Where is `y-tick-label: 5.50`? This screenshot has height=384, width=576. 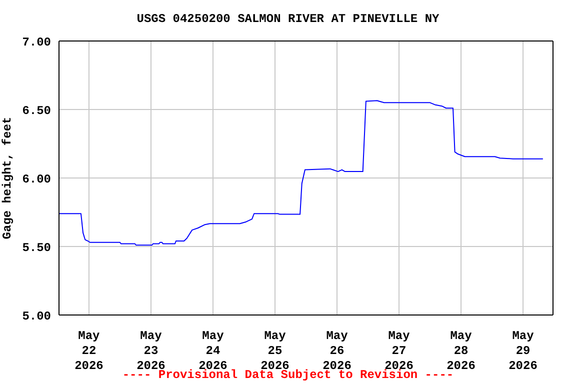 y-tick-label: 5.50 is located at coordinates (36, 247).